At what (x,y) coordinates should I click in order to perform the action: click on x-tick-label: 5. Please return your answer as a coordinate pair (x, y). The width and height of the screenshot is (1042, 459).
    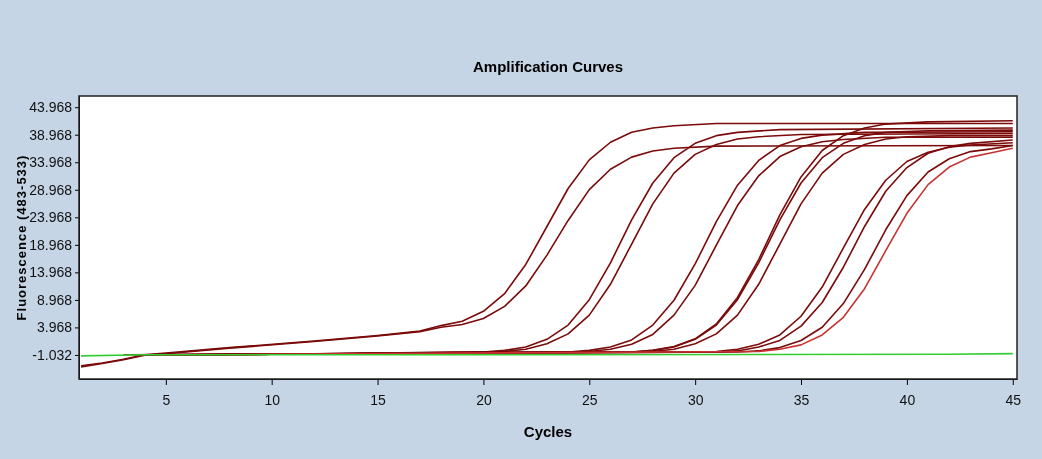
    Looking at the image, I should click on (166, 399).